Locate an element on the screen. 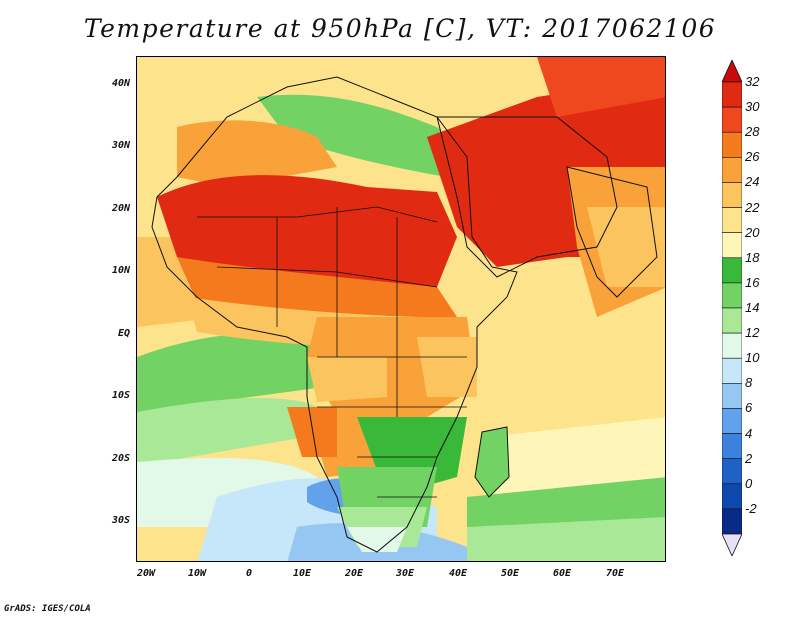 Image resolution: width=800 pixels, height=618 pixels. colorbar-label: 2 is located at coordinates (749, 458).